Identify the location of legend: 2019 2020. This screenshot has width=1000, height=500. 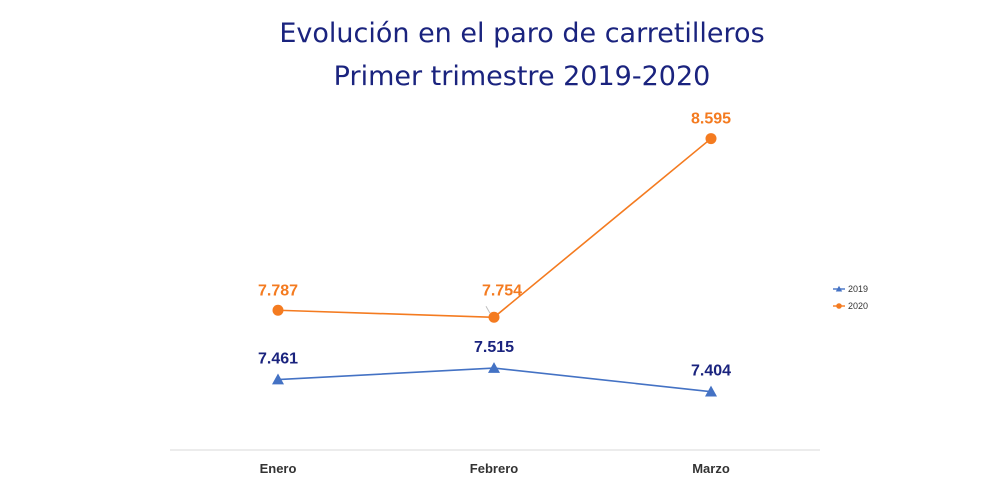
(850, 297).